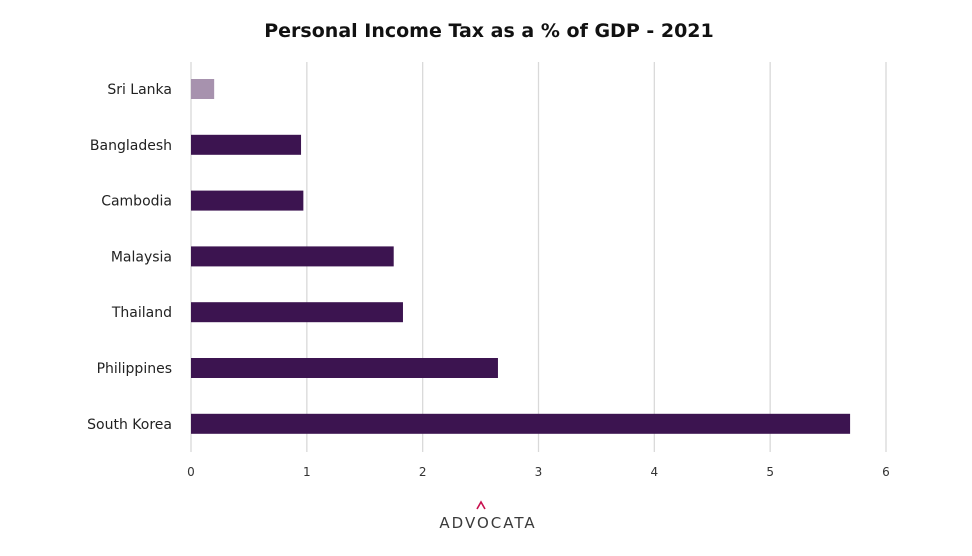  I want to click on category-label-malaysia: Malaysia, so click(141, 257).